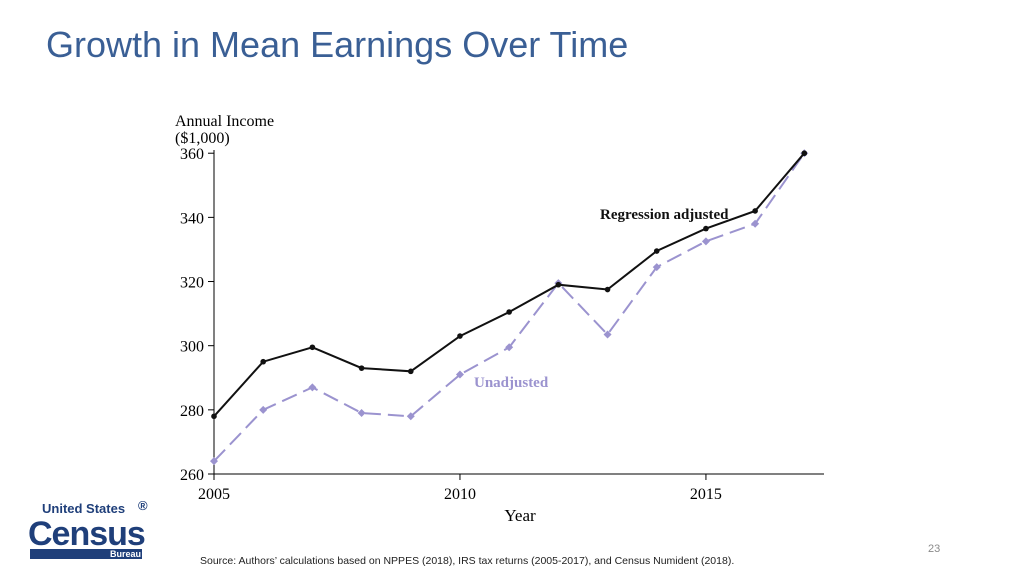 Image resolution: width=1024 pixels, height=576 pixels. Describe the element at coordinates (224, 121) in the screenshot. I see `y-axis-label-line1: Annual Income` at that location.